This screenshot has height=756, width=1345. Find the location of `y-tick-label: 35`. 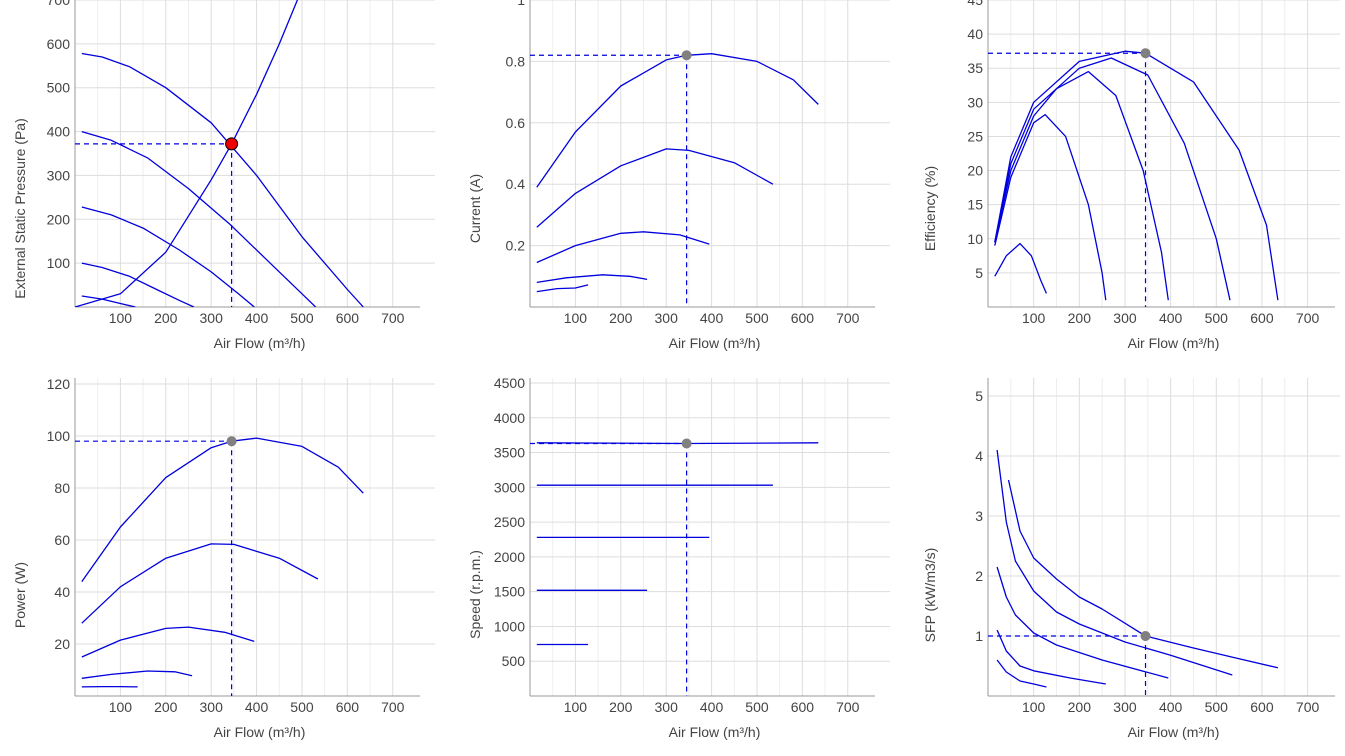

y-tick-label: 35 is located at coordinates (975, 68).